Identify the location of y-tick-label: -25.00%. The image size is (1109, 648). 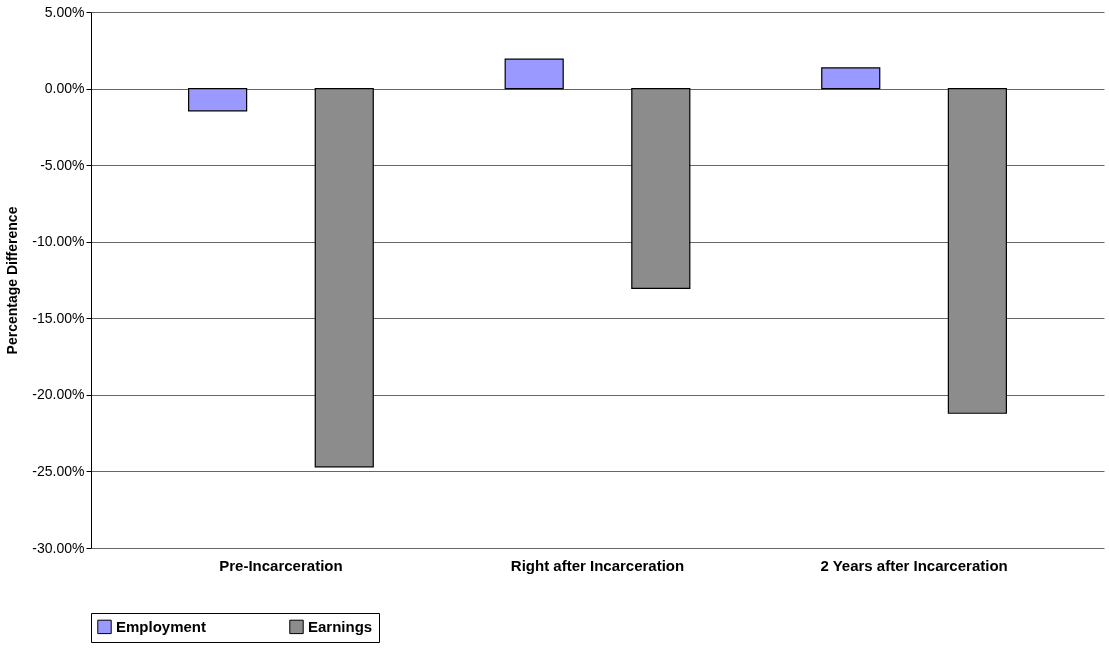
(58, 470).